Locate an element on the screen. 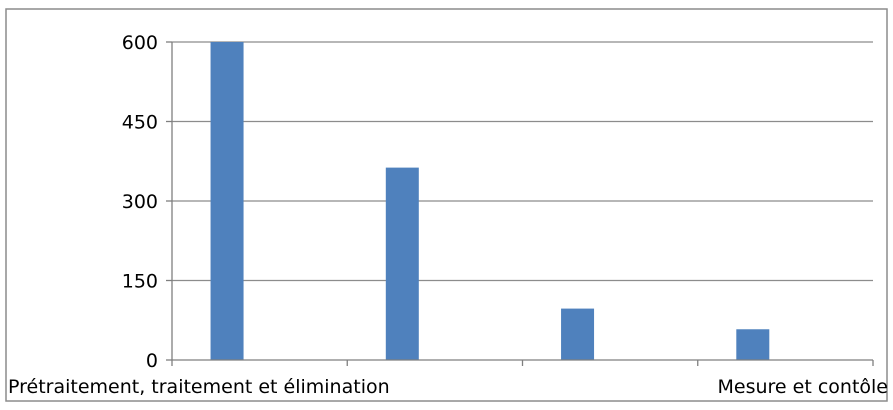 The image size is (893, 410). y-tick-labels: 0 150 300 450 600 is located at coordinates (140, 202).